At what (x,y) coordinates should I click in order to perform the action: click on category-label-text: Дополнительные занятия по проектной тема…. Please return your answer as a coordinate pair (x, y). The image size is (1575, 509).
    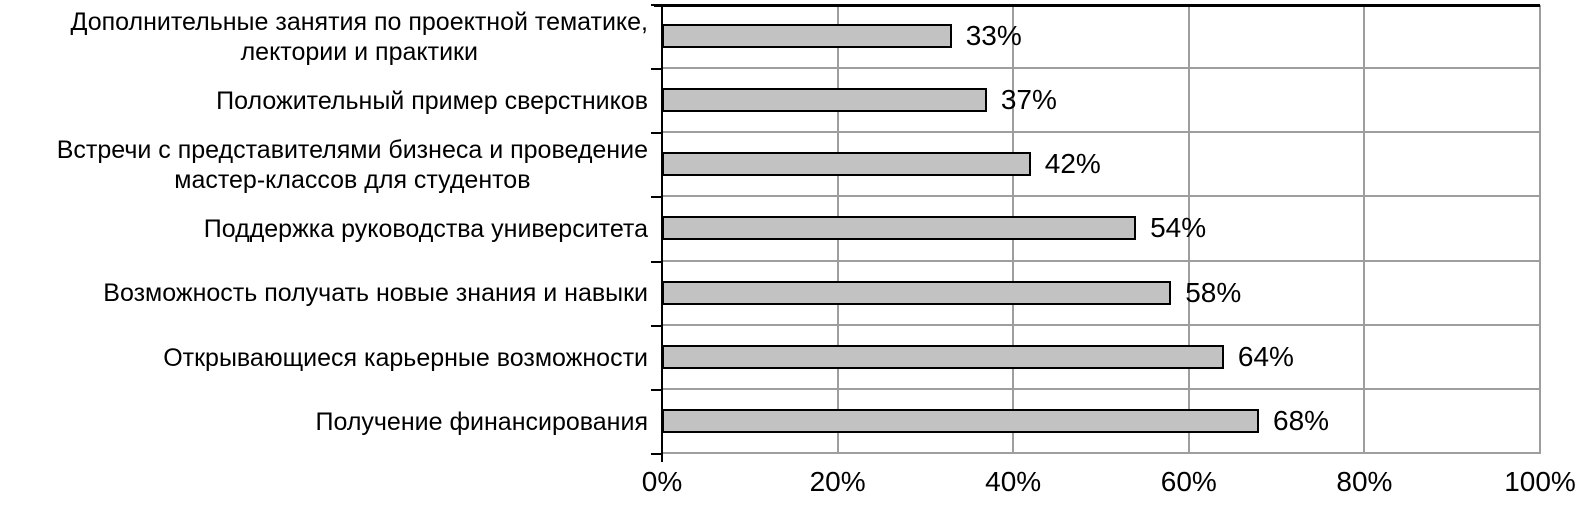
    Looking at the image, I should click on (359, 37).